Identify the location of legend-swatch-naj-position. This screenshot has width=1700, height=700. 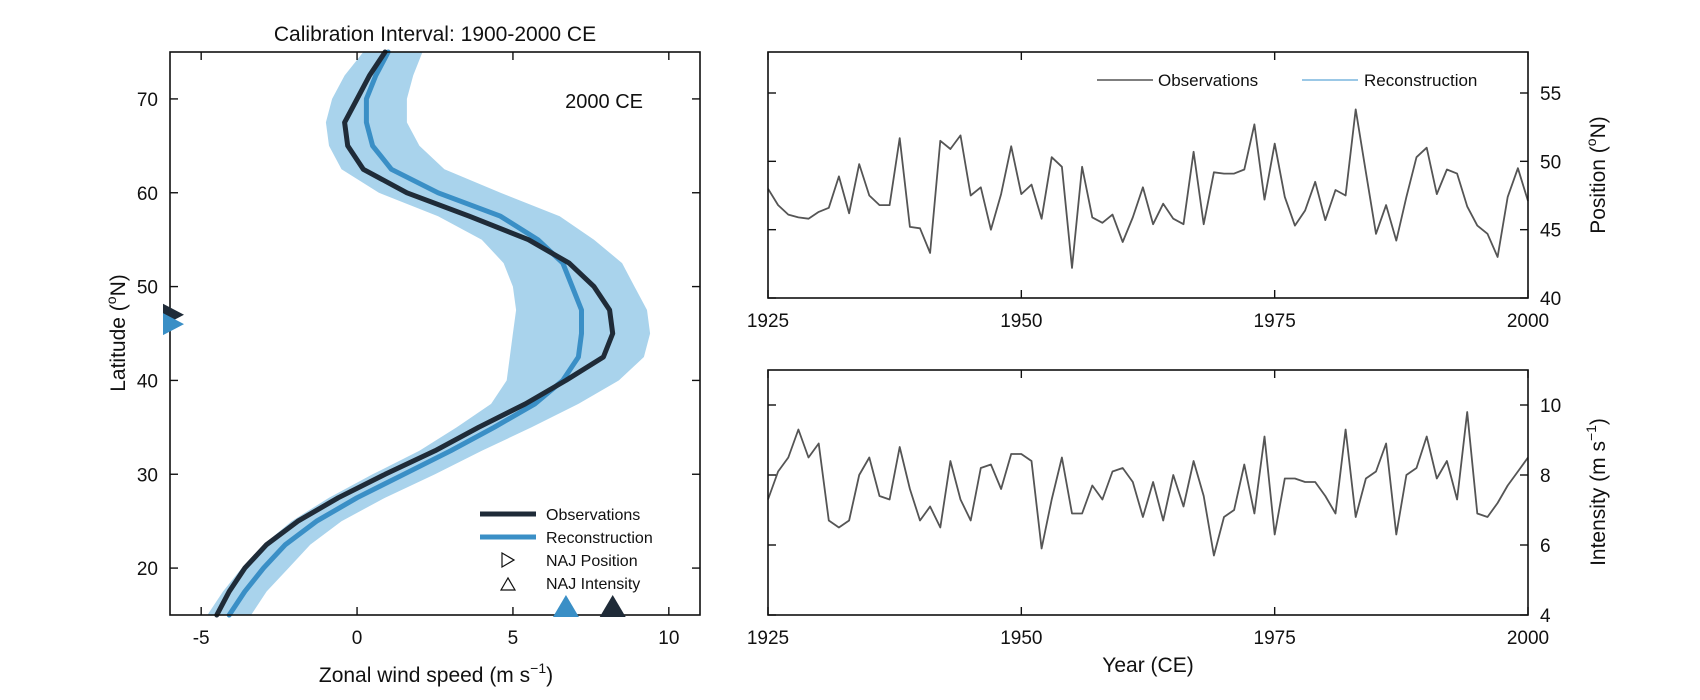
(508, 560).